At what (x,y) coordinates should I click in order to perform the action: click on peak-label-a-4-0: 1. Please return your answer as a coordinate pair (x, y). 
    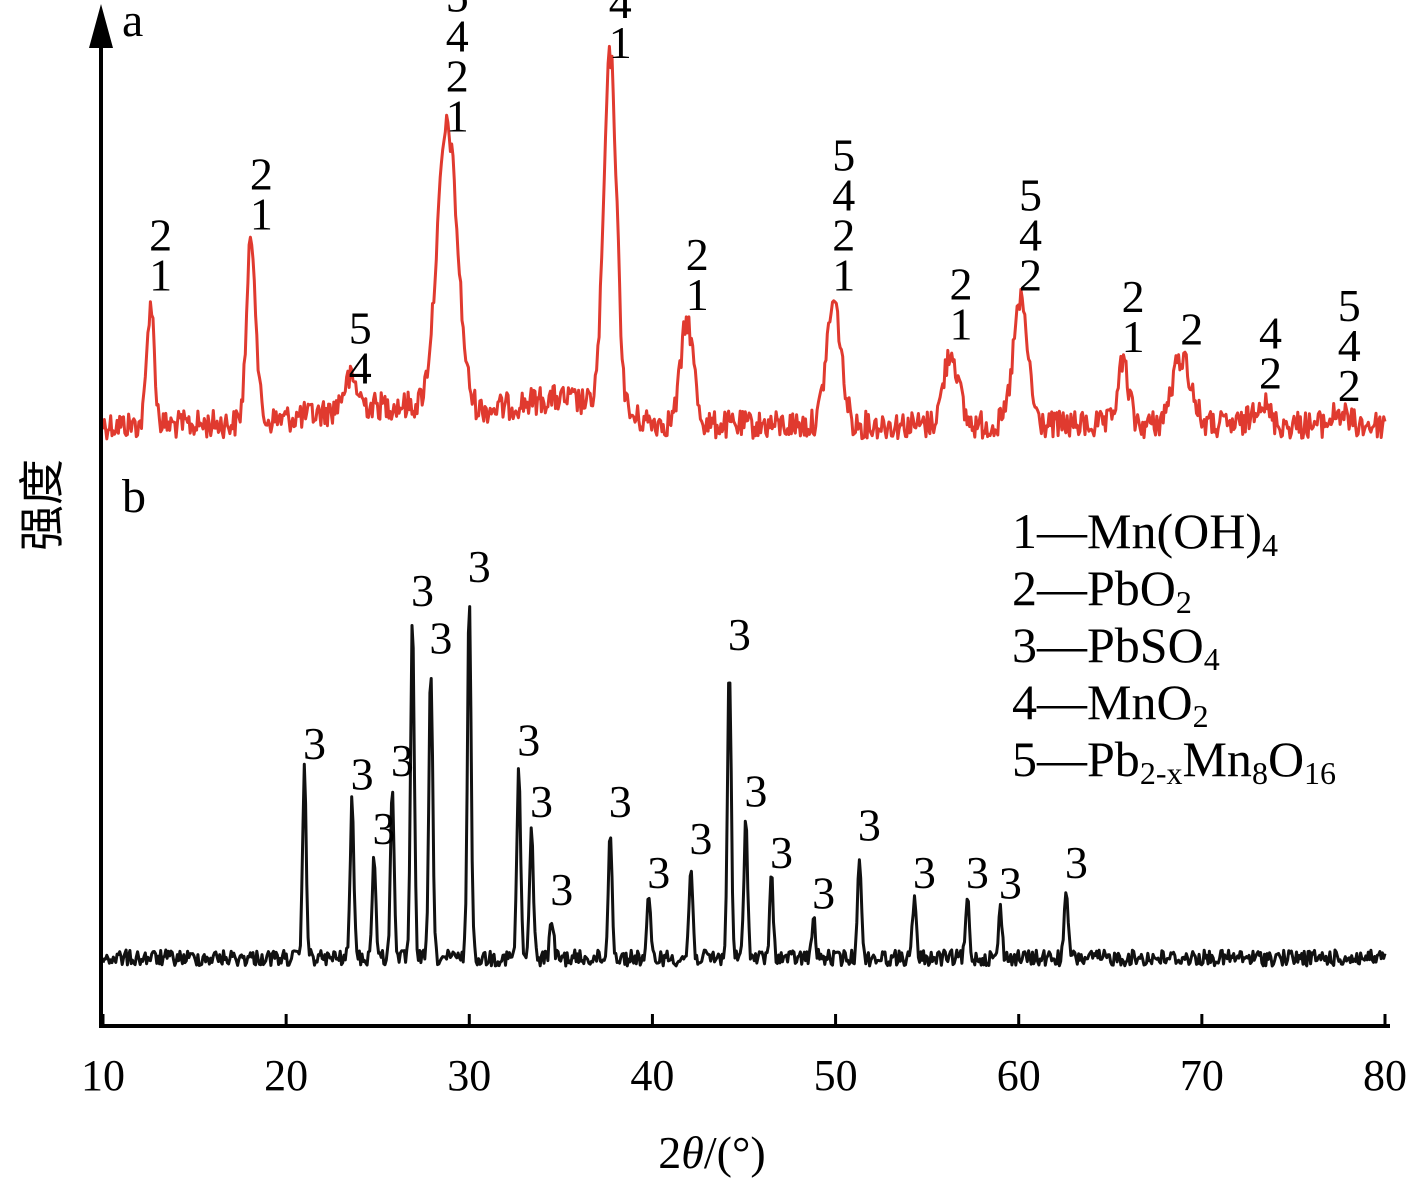
    Looking at the image, I should click on (620, 42).